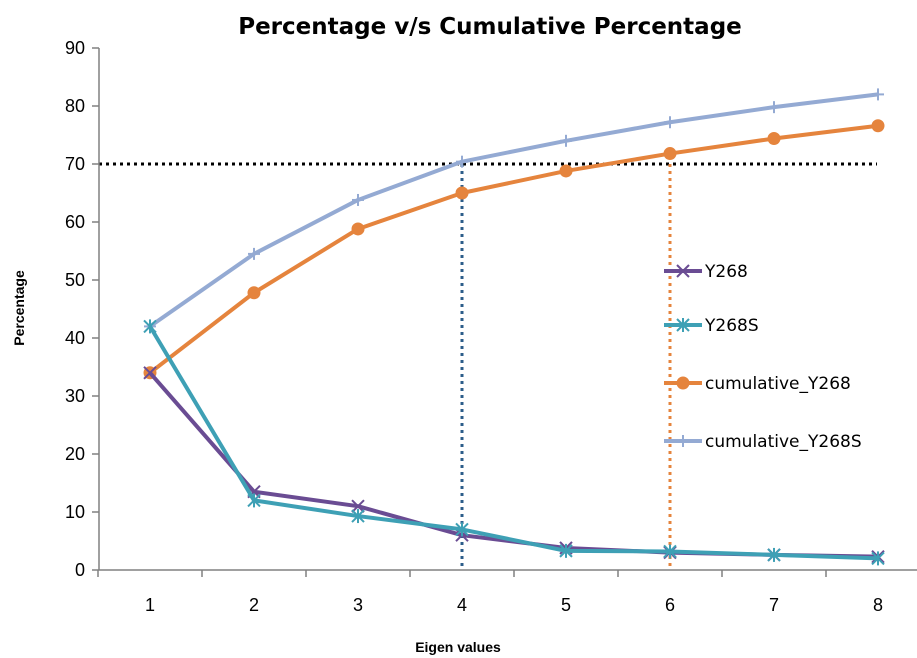 The height and width of the screenshot is (658, 917). What do you see at coordinates (778, 384) in the screenshot?
I see `legend-label: cumulative_Y268` at bounding box center [778, 384].